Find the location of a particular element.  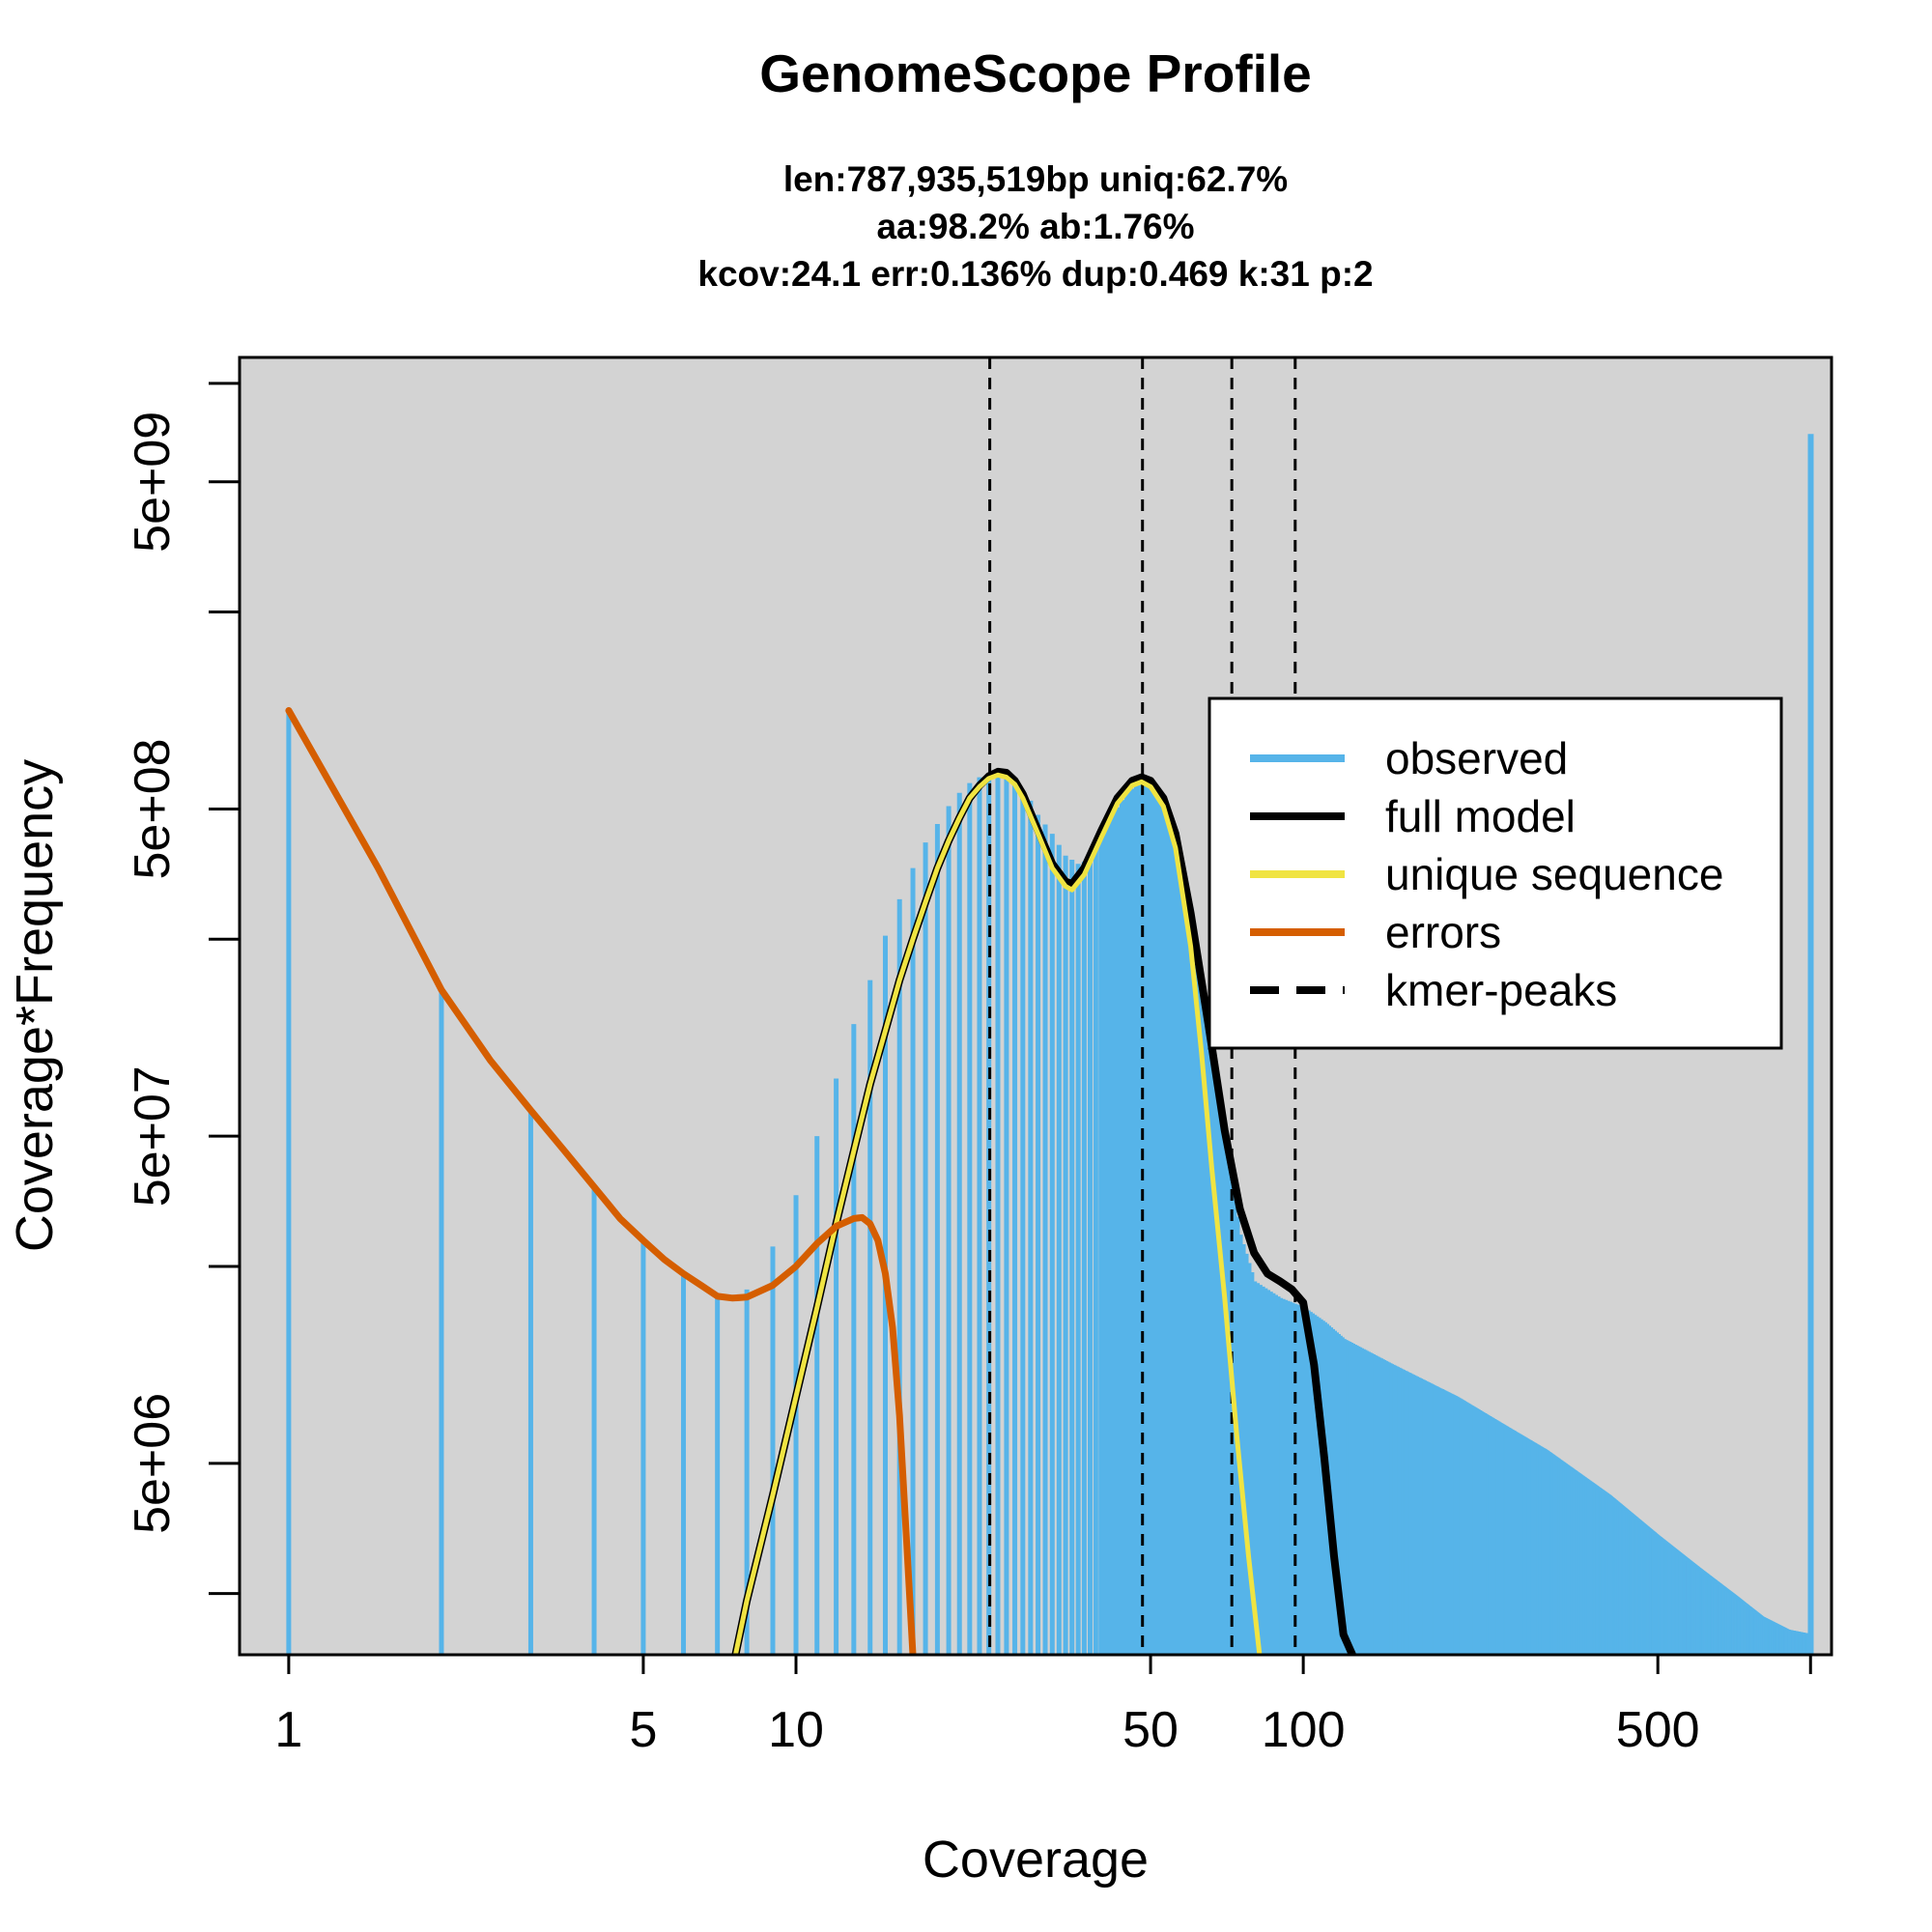

legend-label: kmer-peaks is located at coordinates (1501, 990).